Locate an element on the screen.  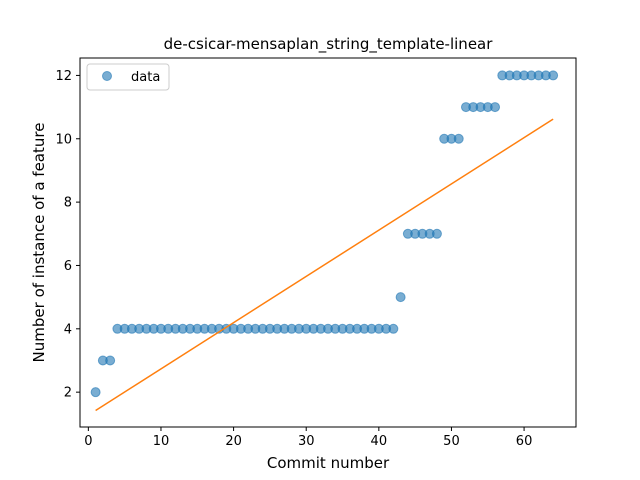
x-tick-label: 40 is located at coordinates (379, 441).